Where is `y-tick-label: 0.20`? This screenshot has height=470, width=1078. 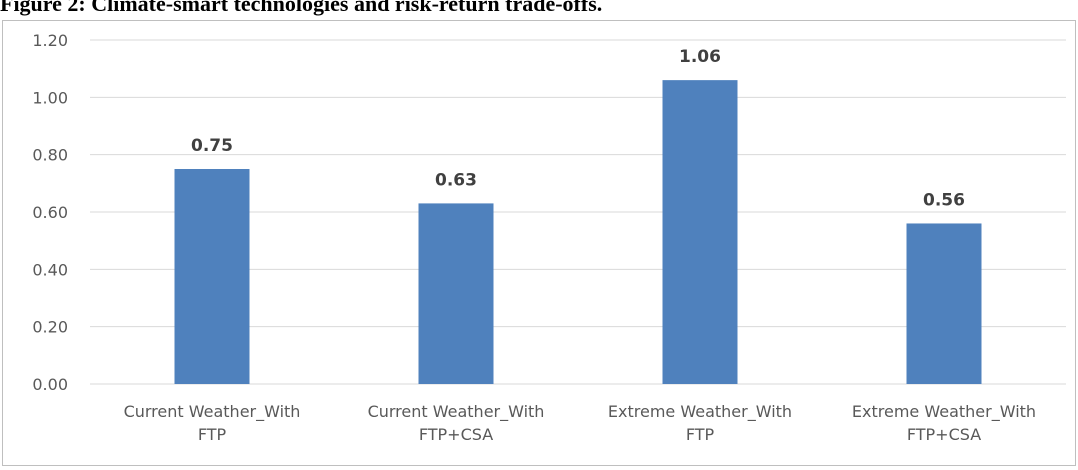 y-tick-label: 0.20 is located at coordinates (50, 327).